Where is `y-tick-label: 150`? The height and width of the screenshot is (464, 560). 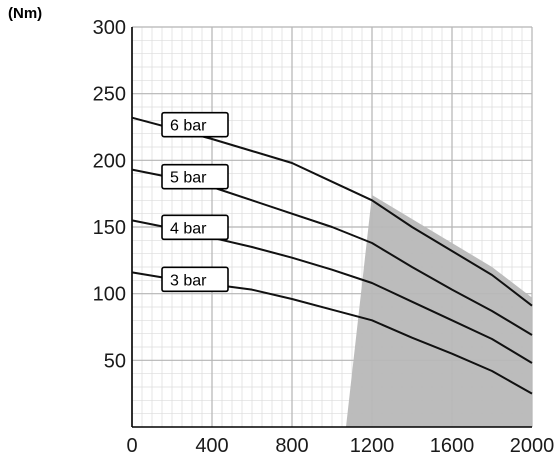 y-tick-label: 150 is located at coordinates (109, 228).